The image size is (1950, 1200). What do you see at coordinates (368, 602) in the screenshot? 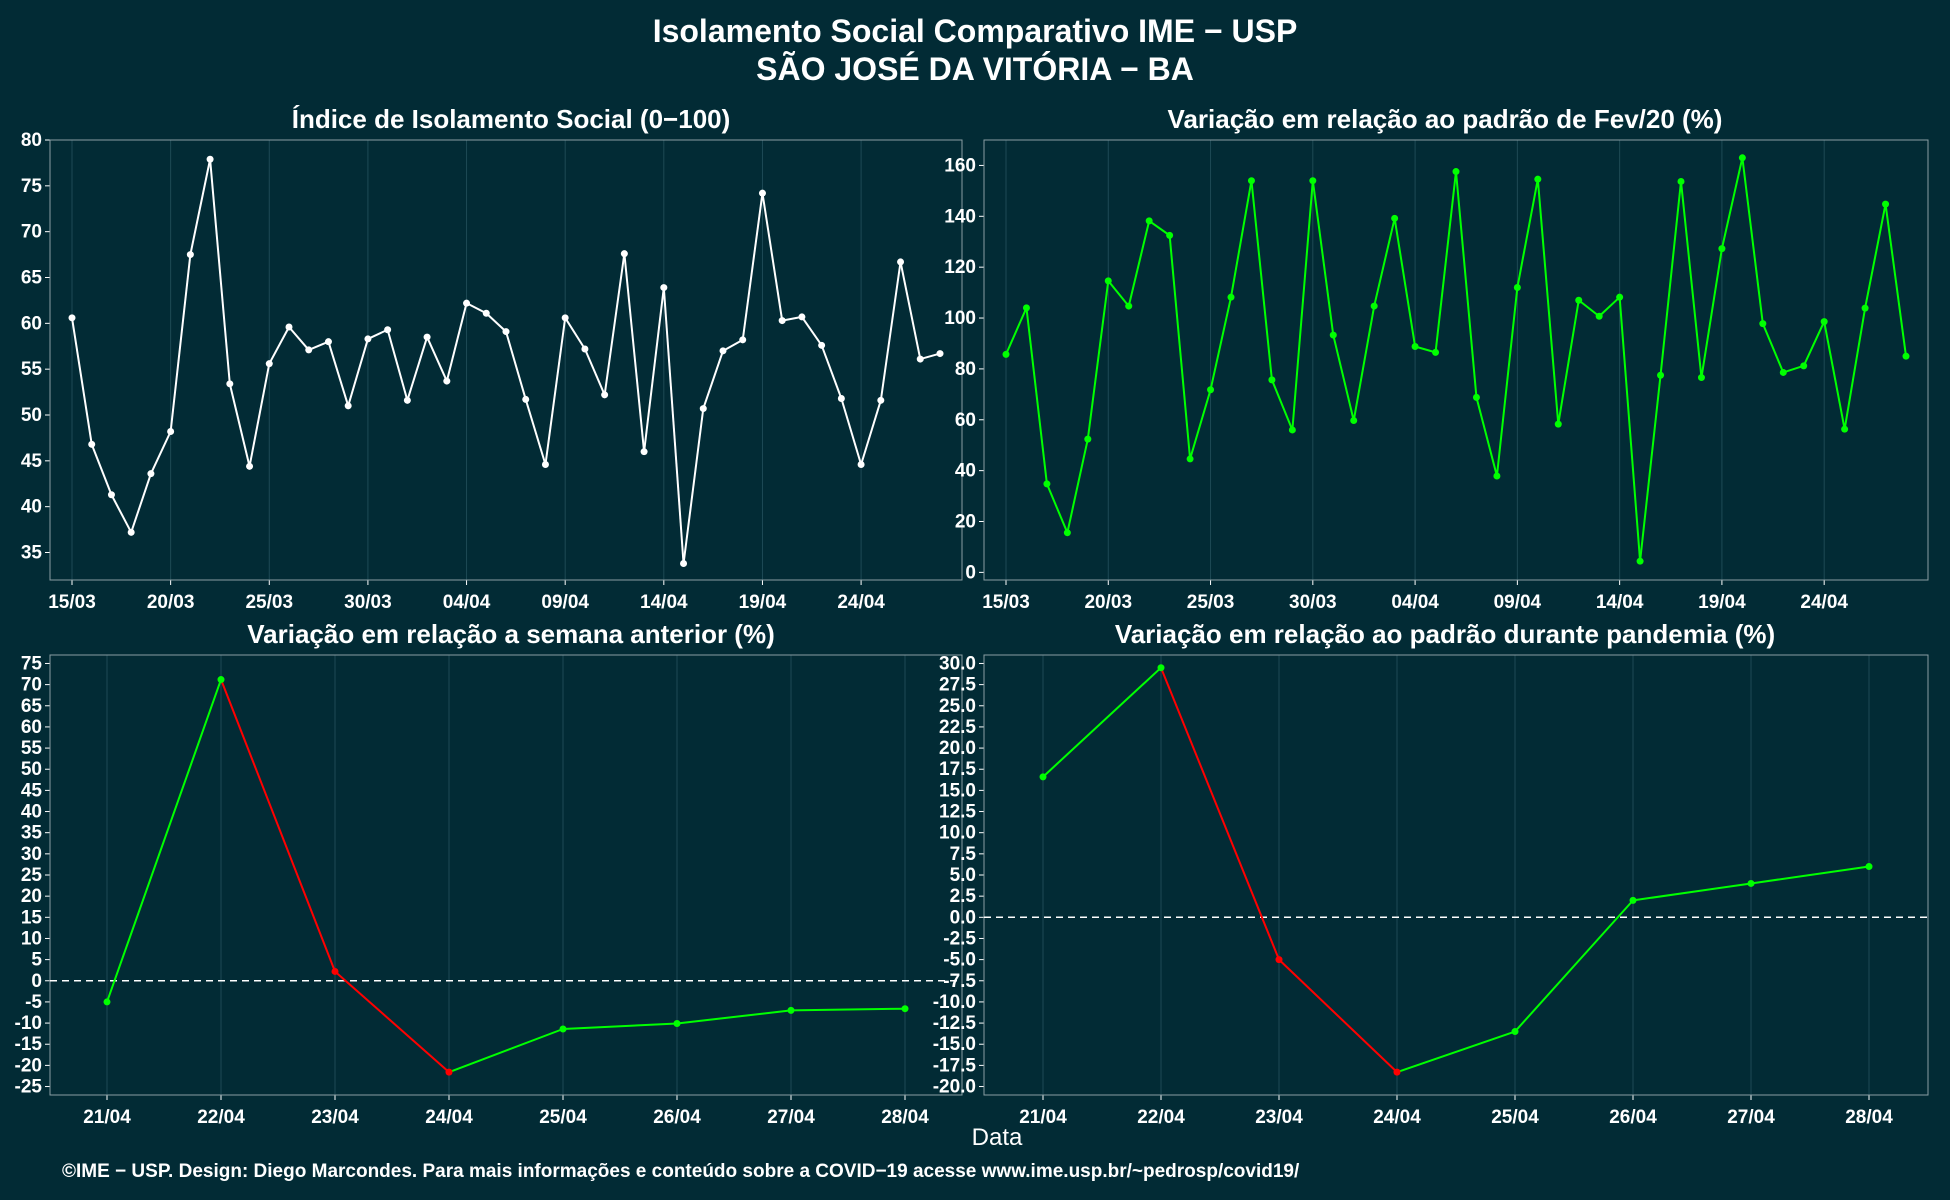
I see `x-tick-label: 30/03` at bounding box center [368, 602].